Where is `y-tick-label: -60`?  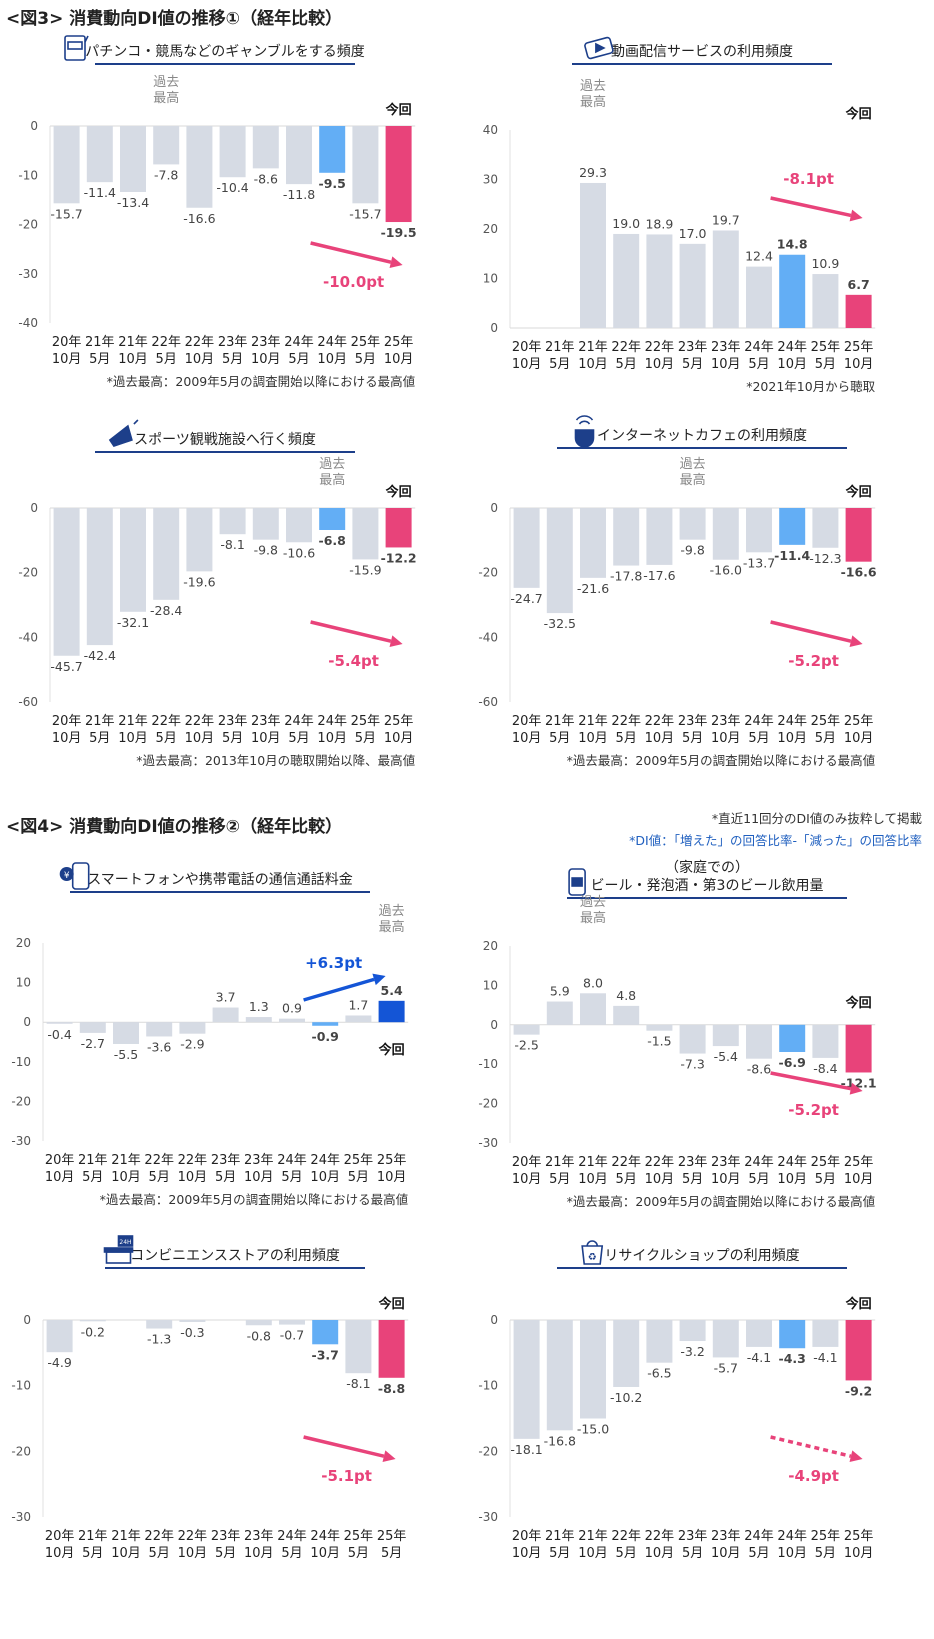
y-tick-label: -60 is located at coordinates (488, 702).